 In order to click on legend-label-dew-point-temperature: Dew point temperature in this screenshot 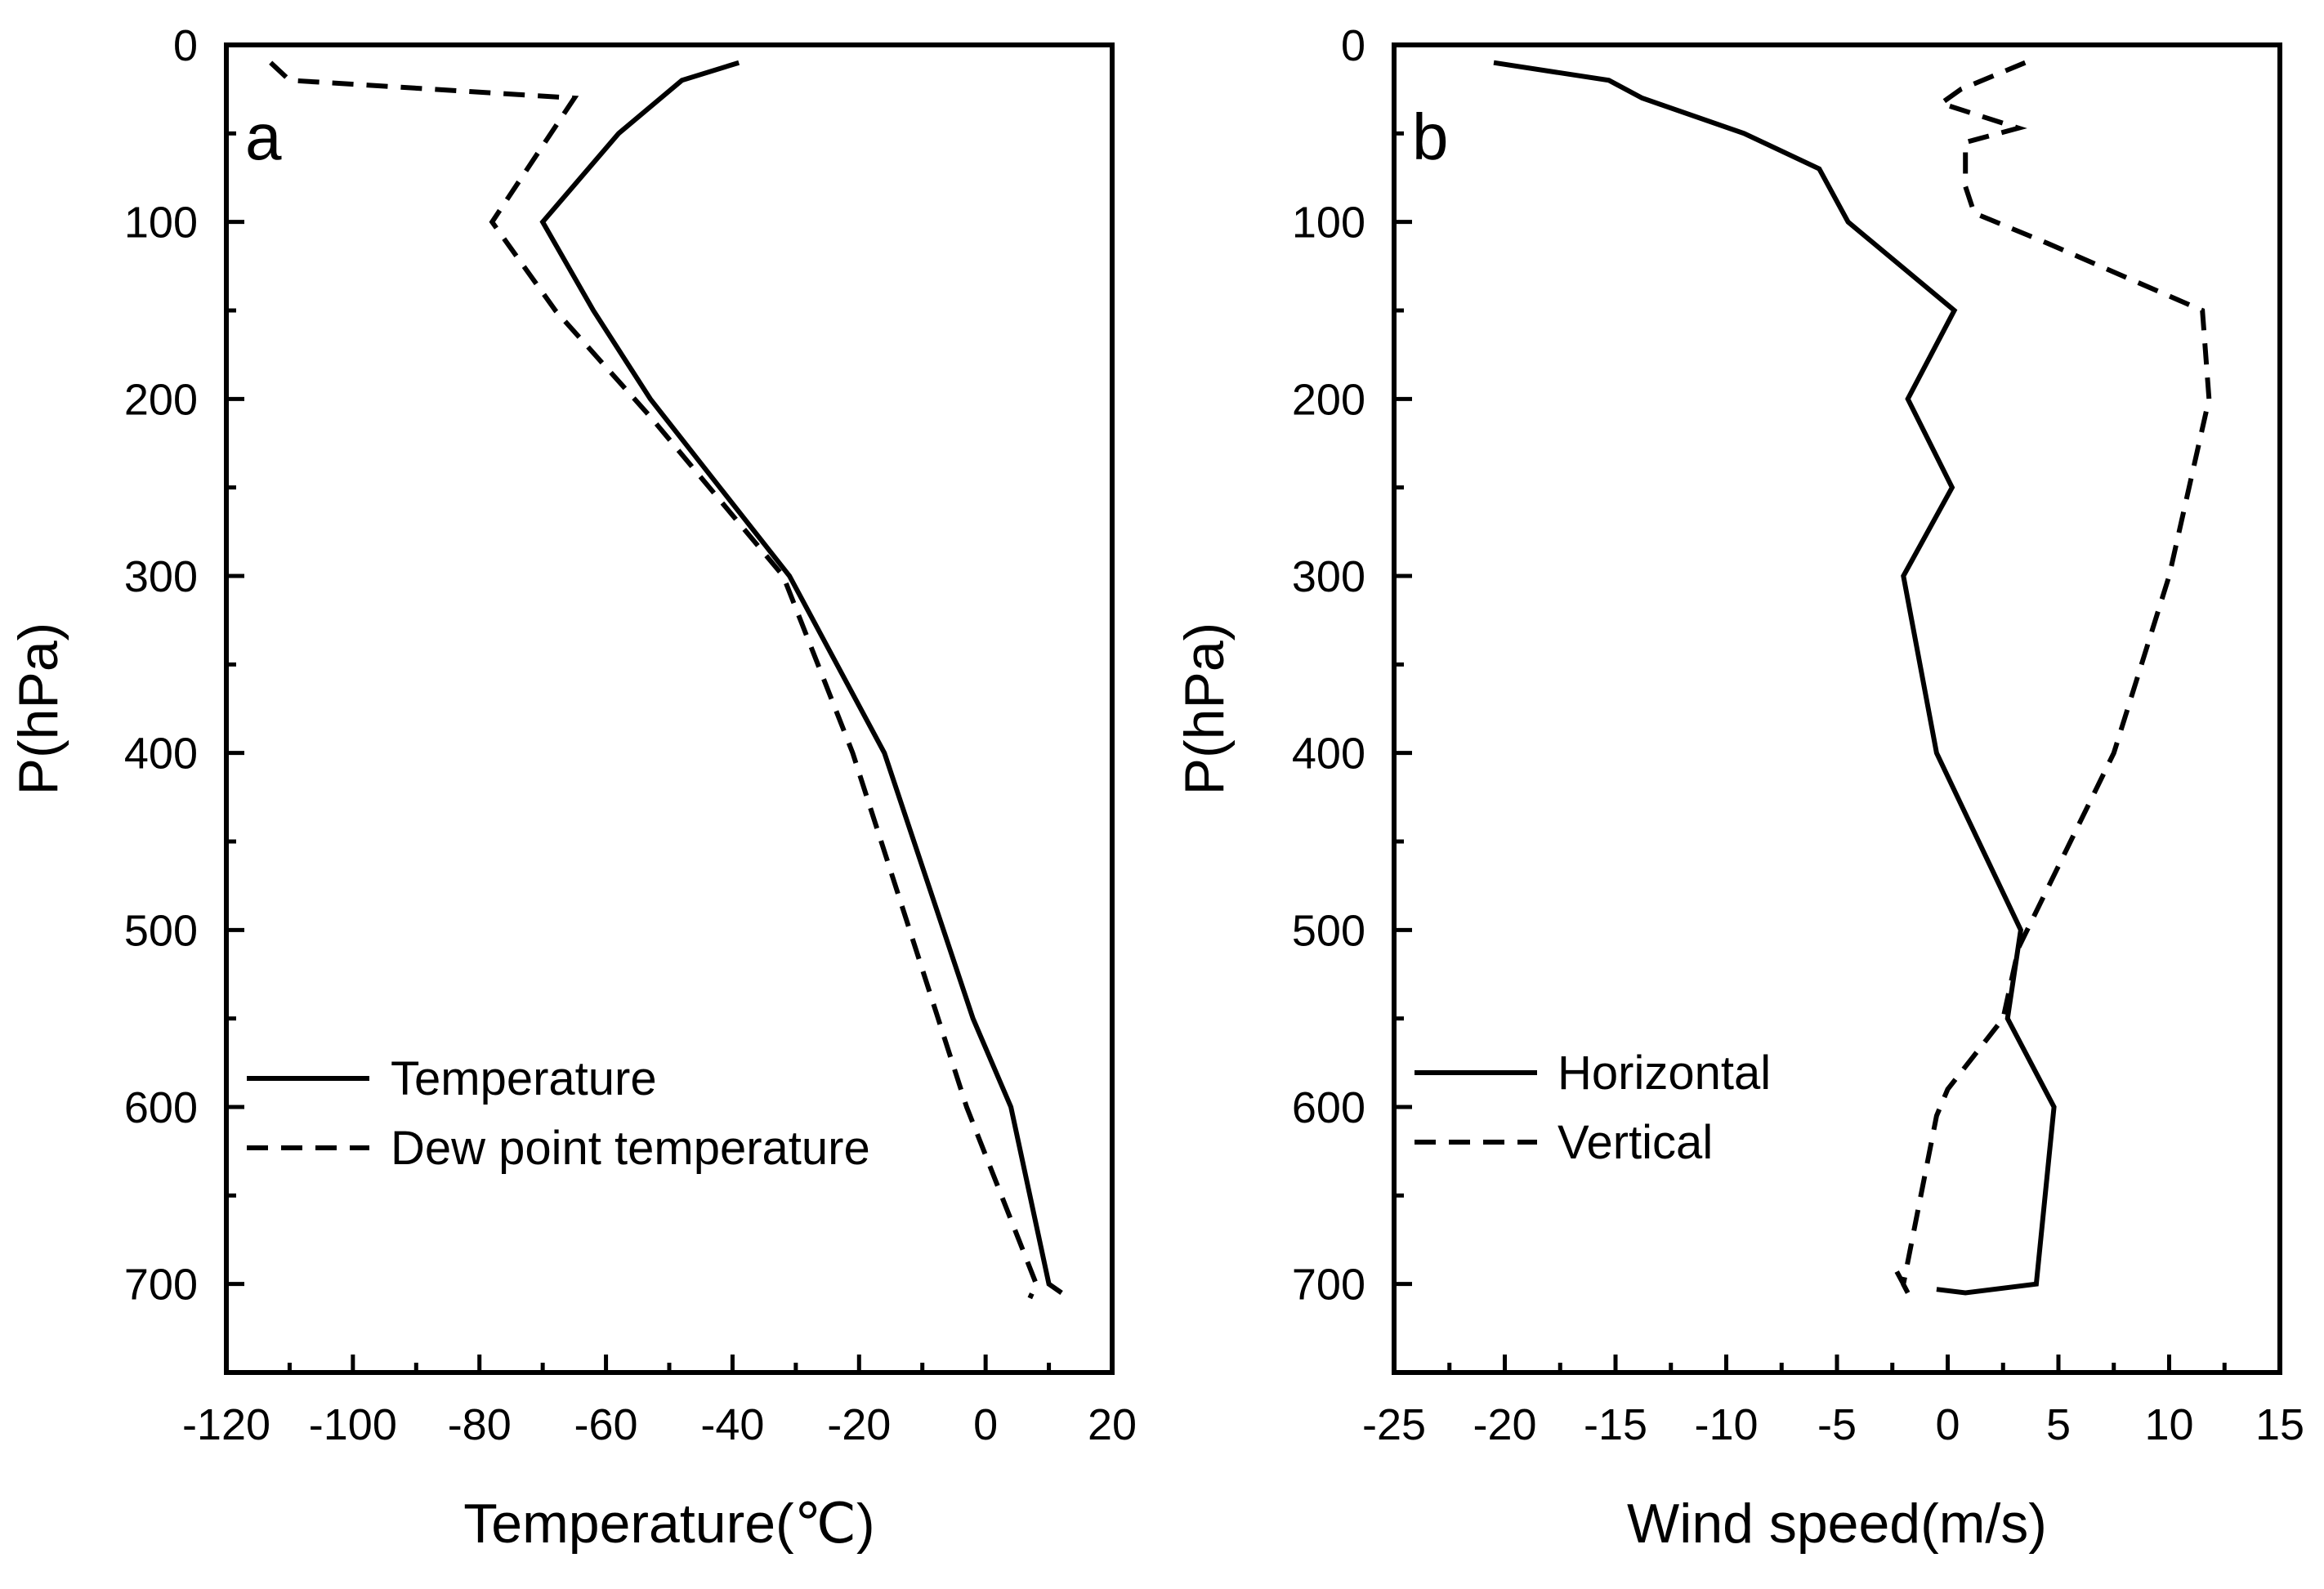, I will do `click(630, 1148)`.